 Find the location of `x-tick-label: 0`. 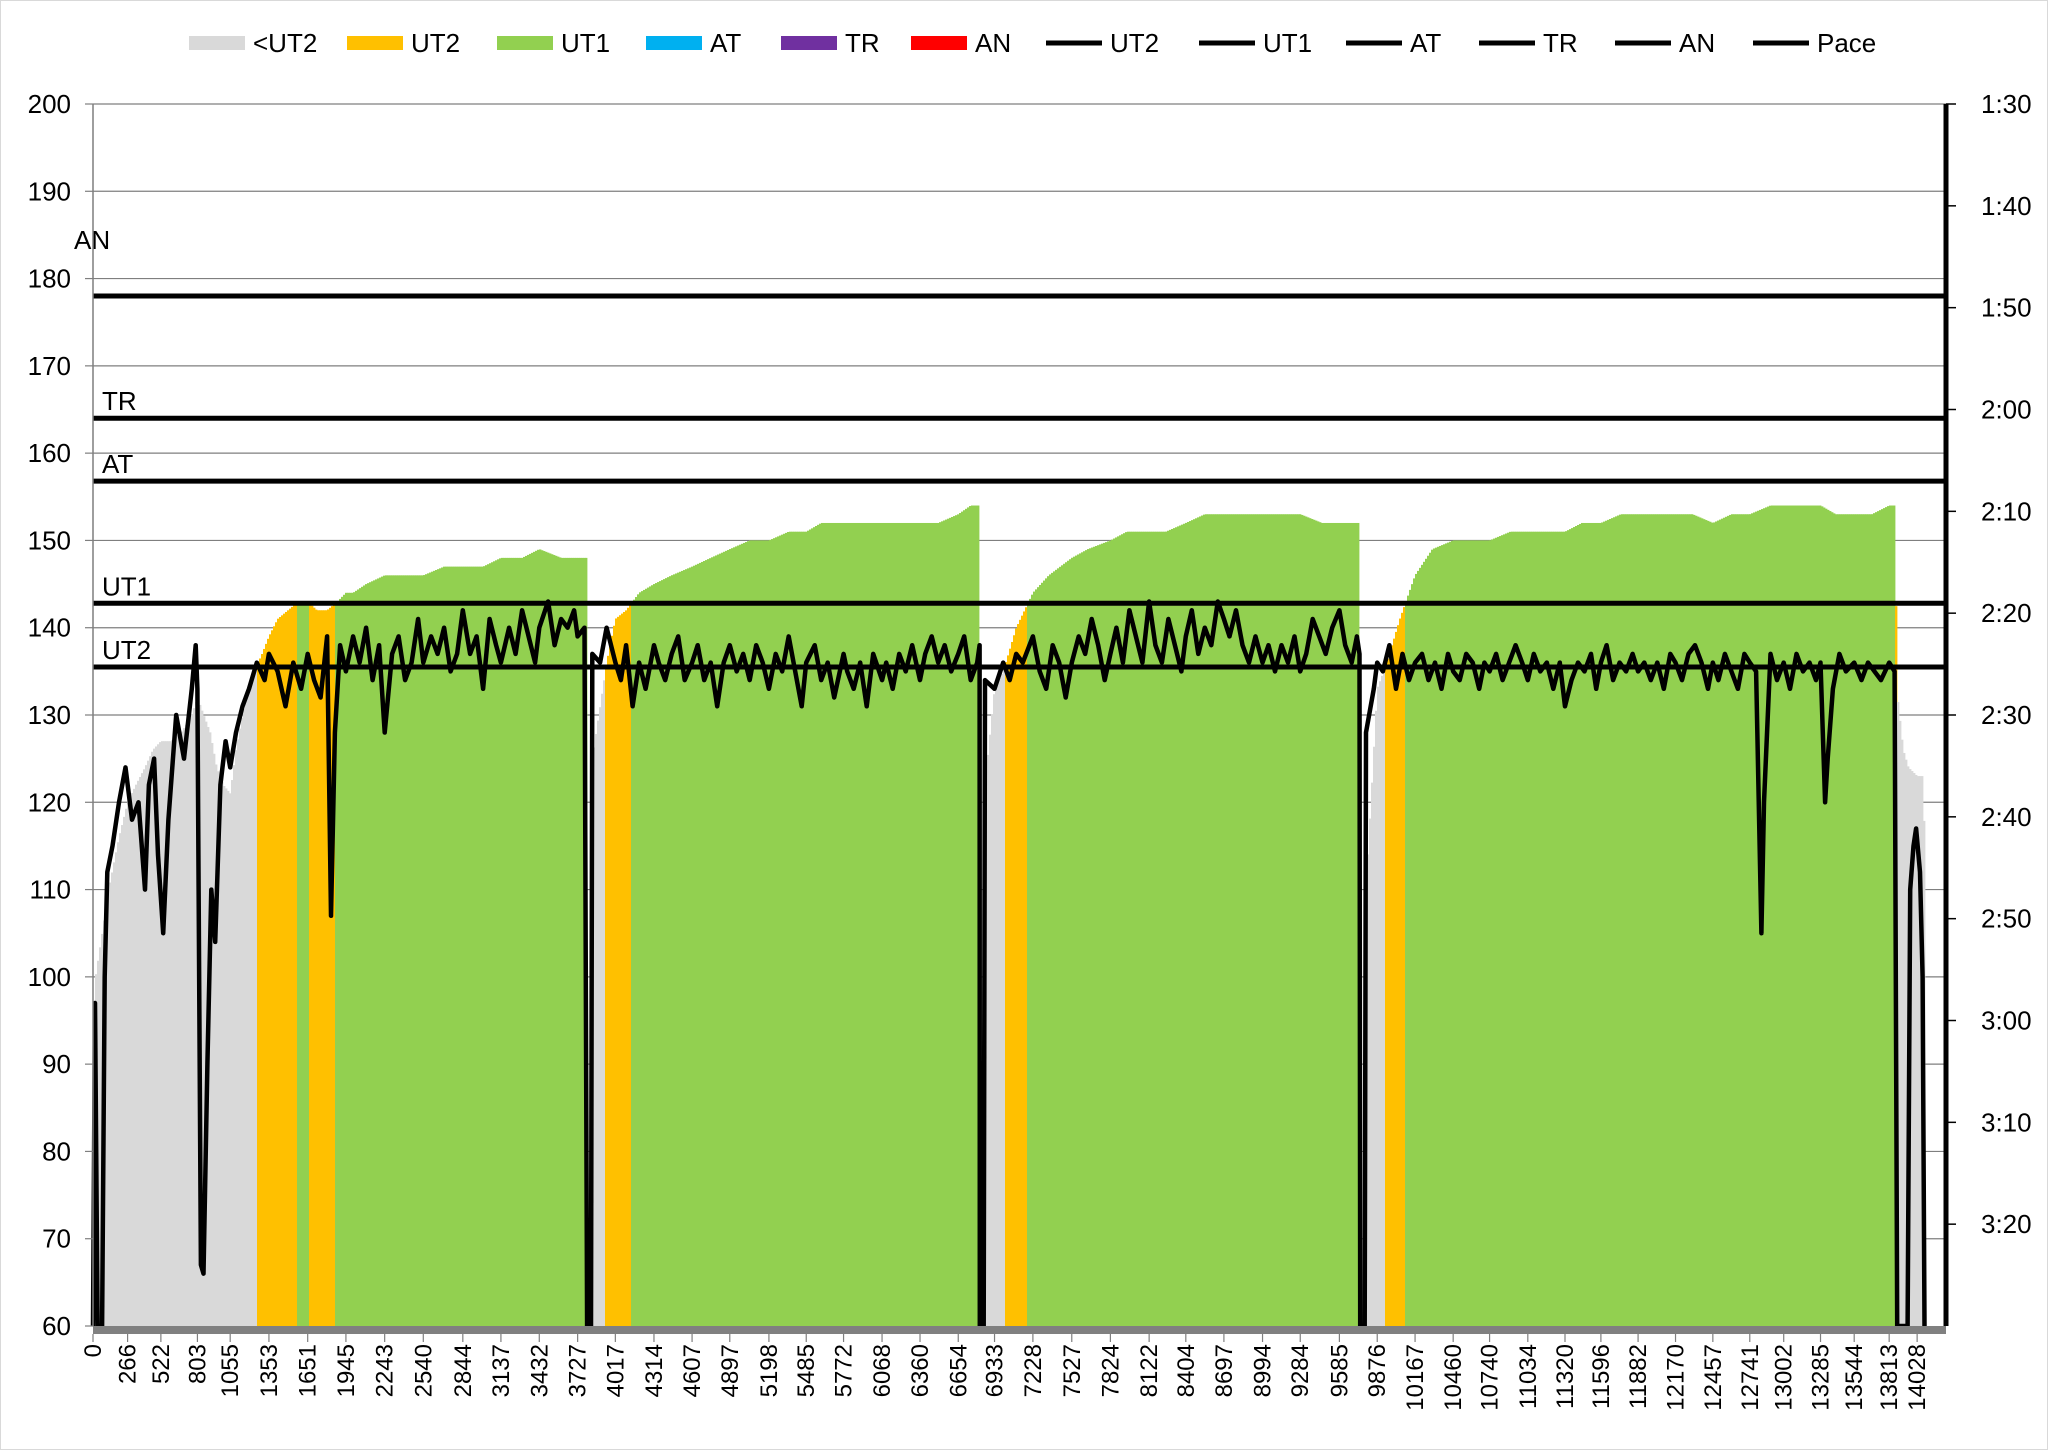

x-tick-label: 0 is located at coordinates (93, 1350).